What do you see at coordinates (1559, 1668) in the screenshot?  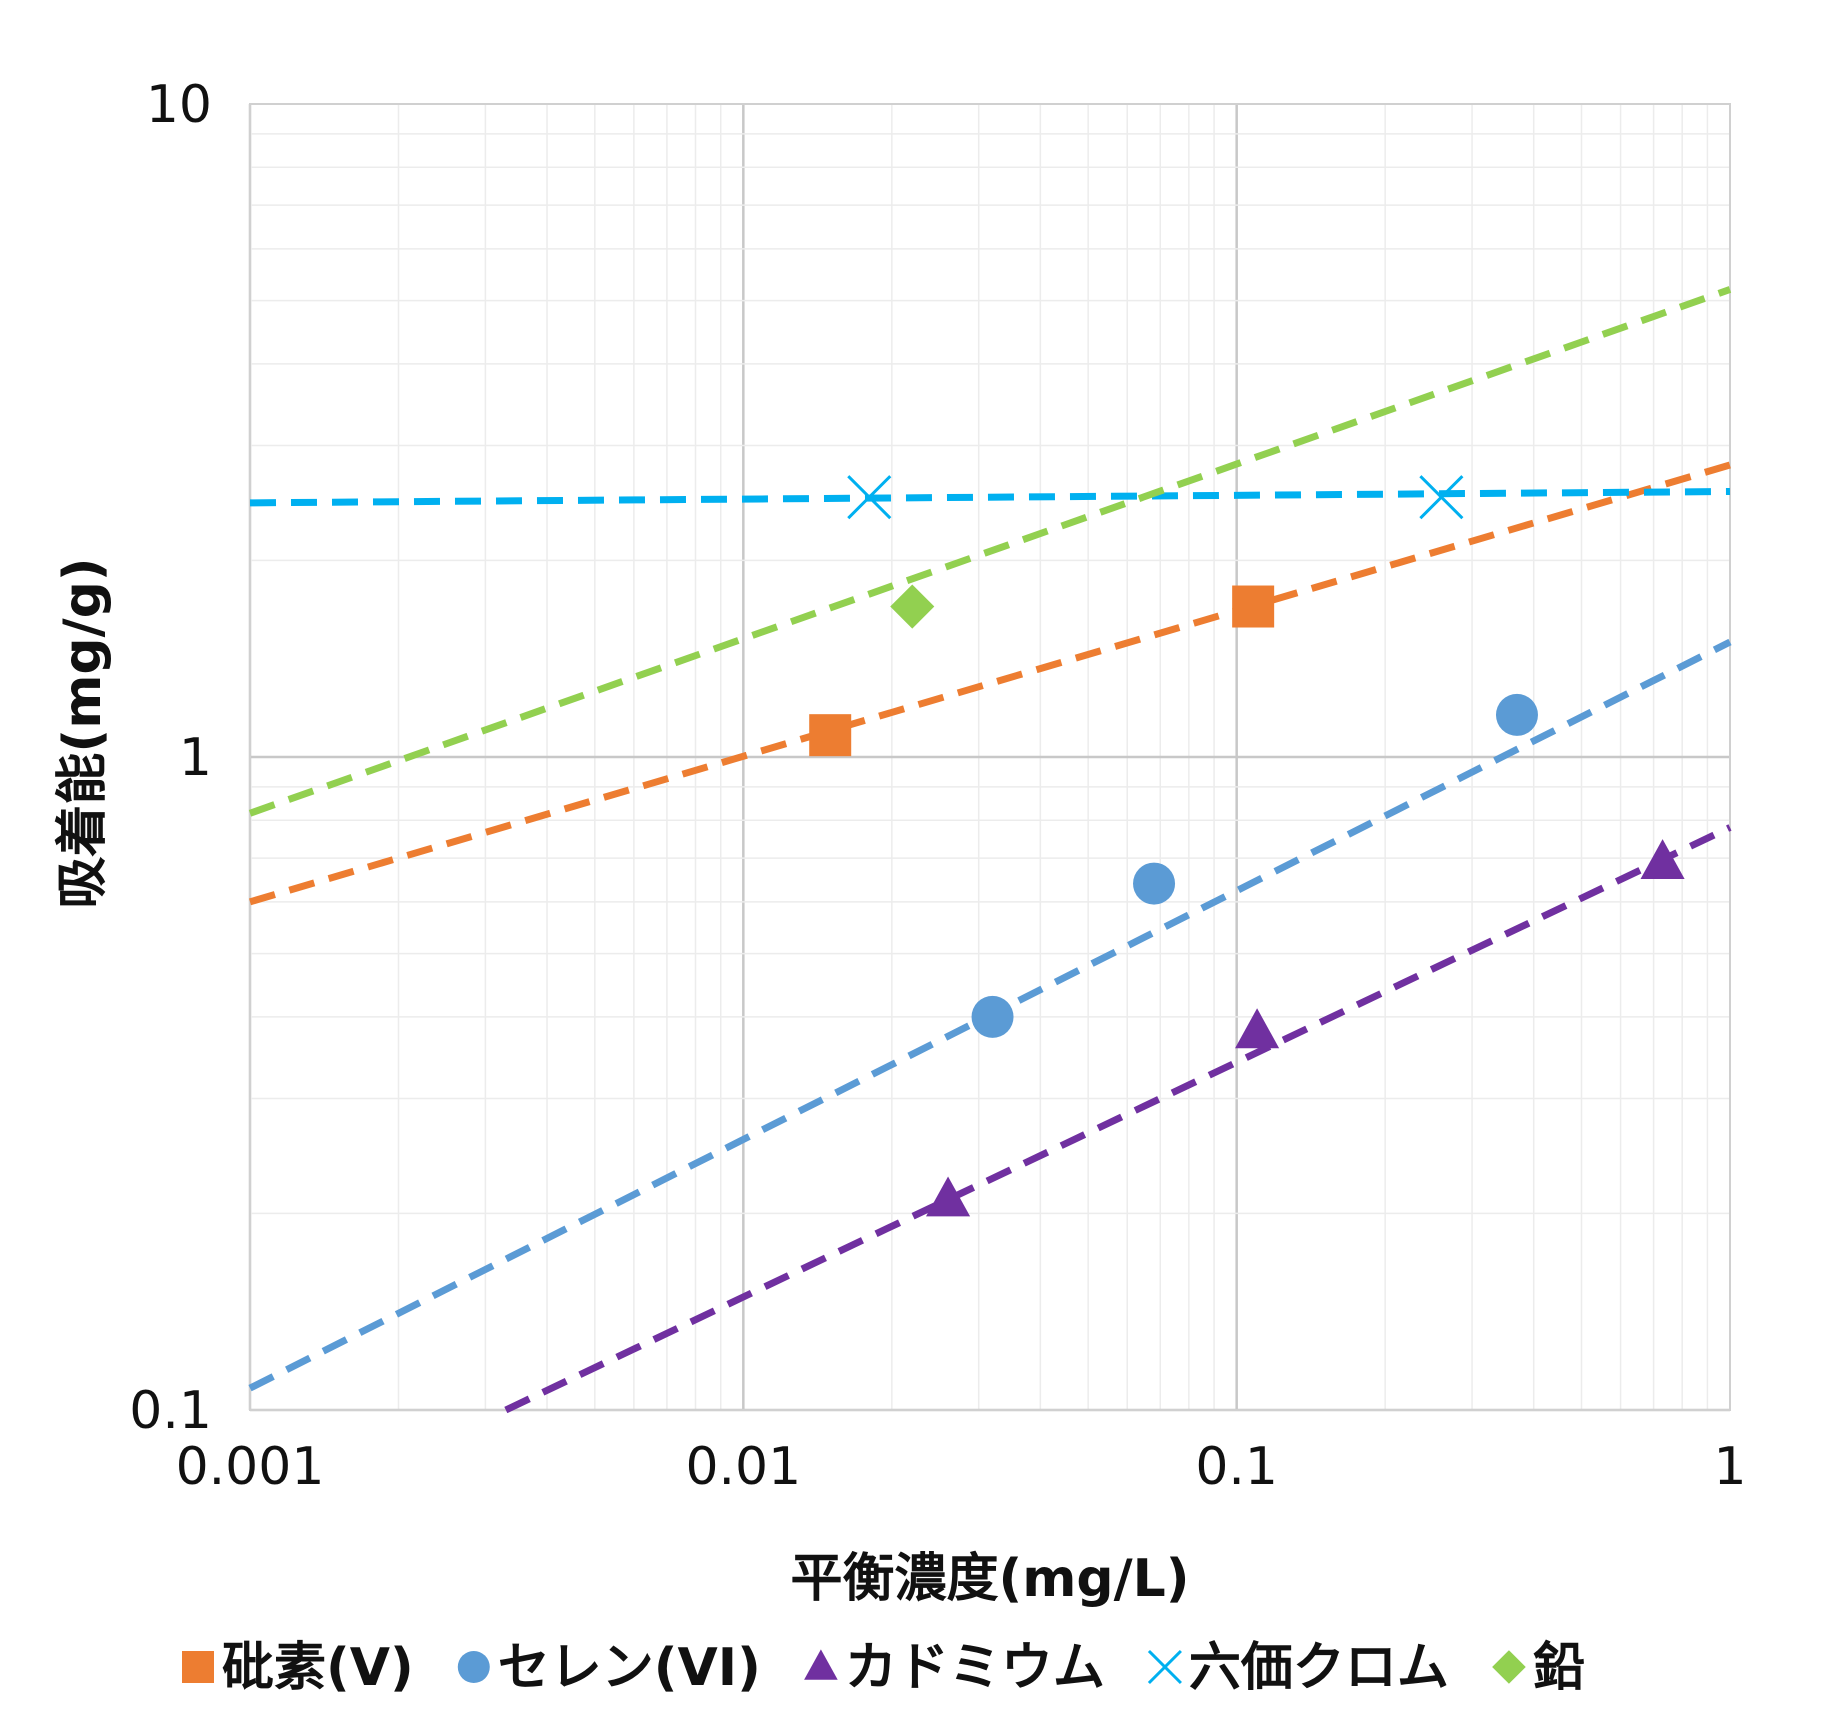 I see `legend-label: 鉛` at bounding box center [1559, 1668].